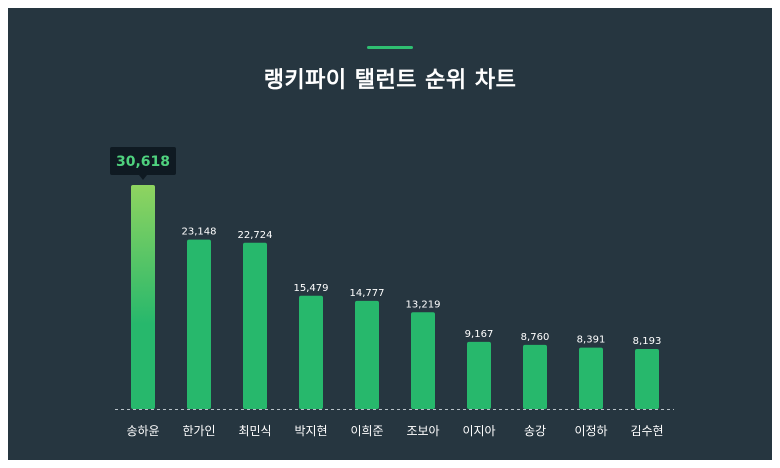 The image size is (780, 468). Describe the element at coordinates (647, 341) in the screenshot. I see `bar-value-label-10: 8,193` at that location.